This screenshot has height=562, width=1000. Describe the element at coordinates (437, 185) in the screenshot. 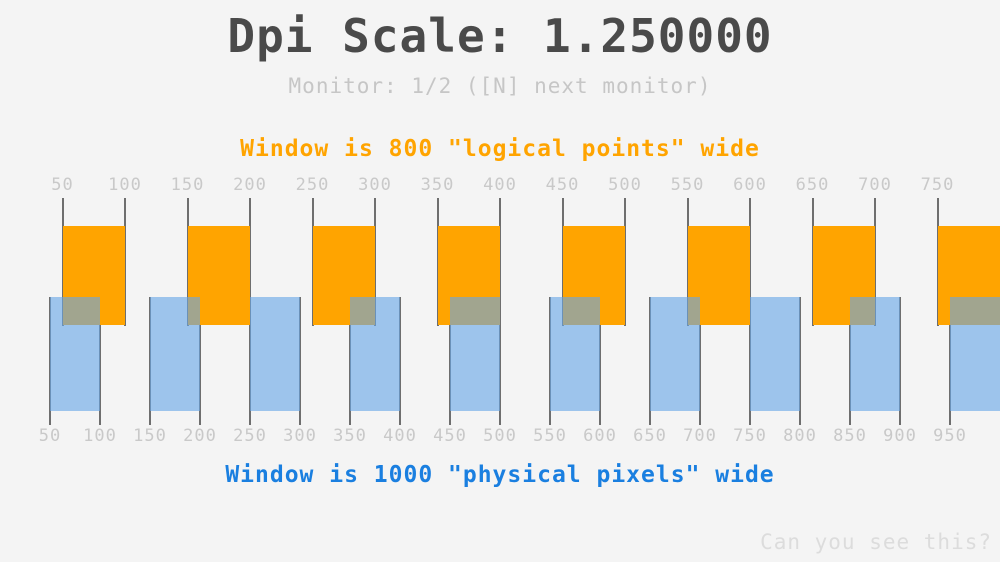

I see `logical-tick-label: 350` at that location.